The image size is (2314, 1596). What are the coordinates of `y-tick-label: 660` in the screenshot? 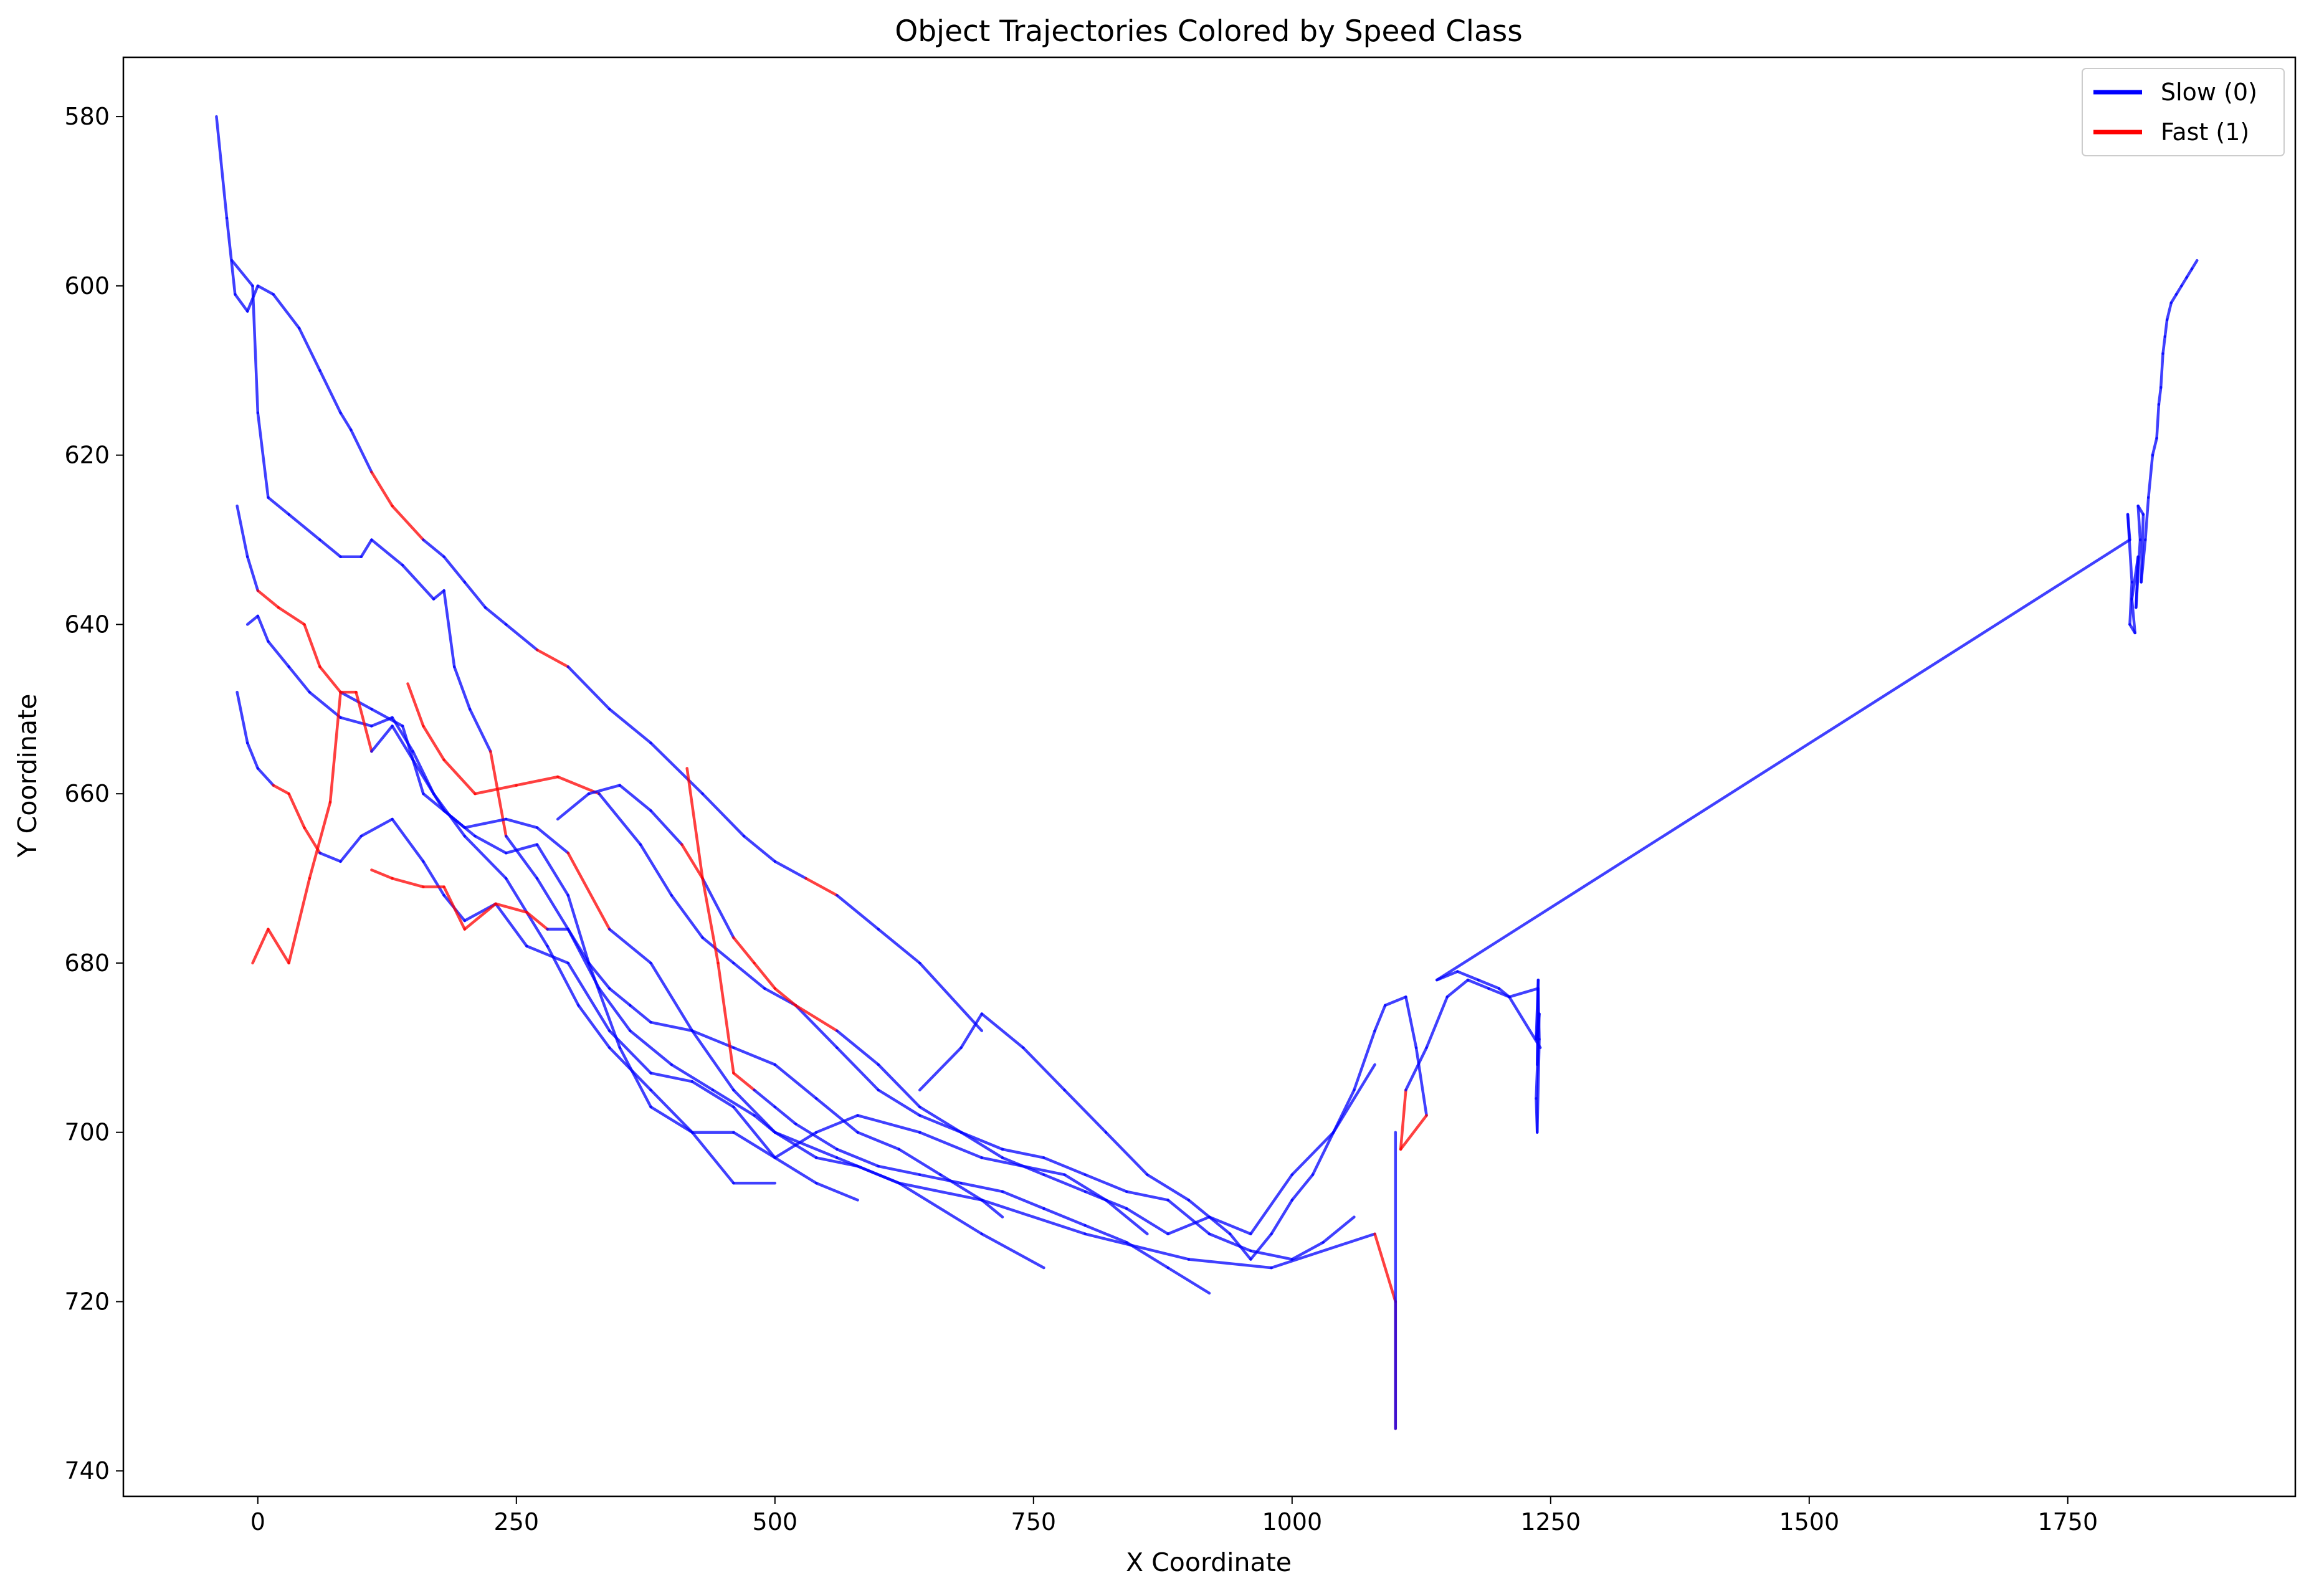 It's located at (87, 794).